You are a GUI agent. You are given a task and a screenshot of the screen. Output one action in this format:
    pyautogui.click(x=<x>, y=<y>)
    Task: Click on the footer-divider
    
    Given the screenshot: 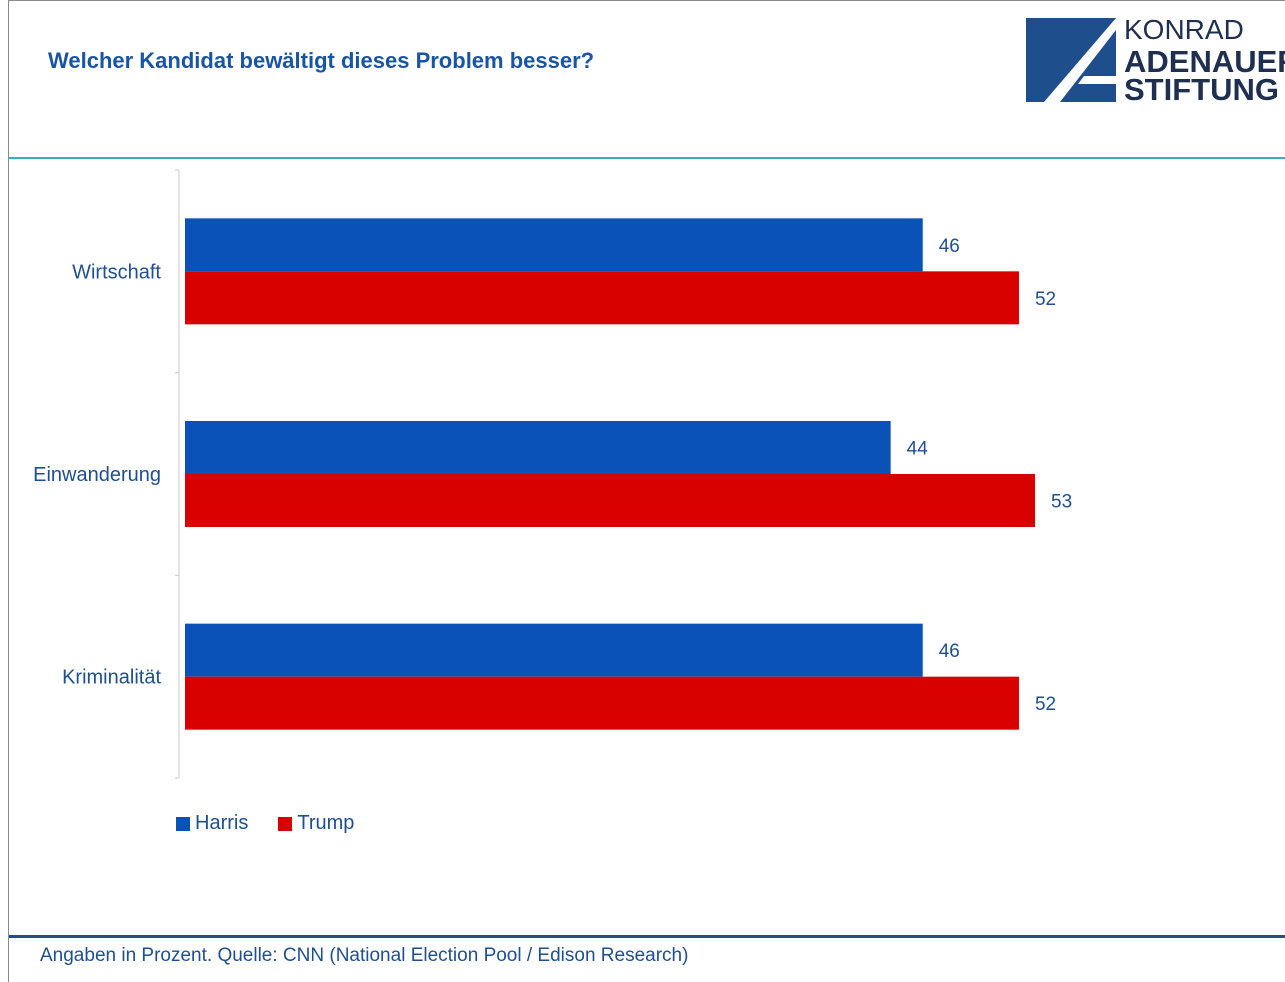 What is the action you would take?
    pyautogui.click(x=647, y=936)
    